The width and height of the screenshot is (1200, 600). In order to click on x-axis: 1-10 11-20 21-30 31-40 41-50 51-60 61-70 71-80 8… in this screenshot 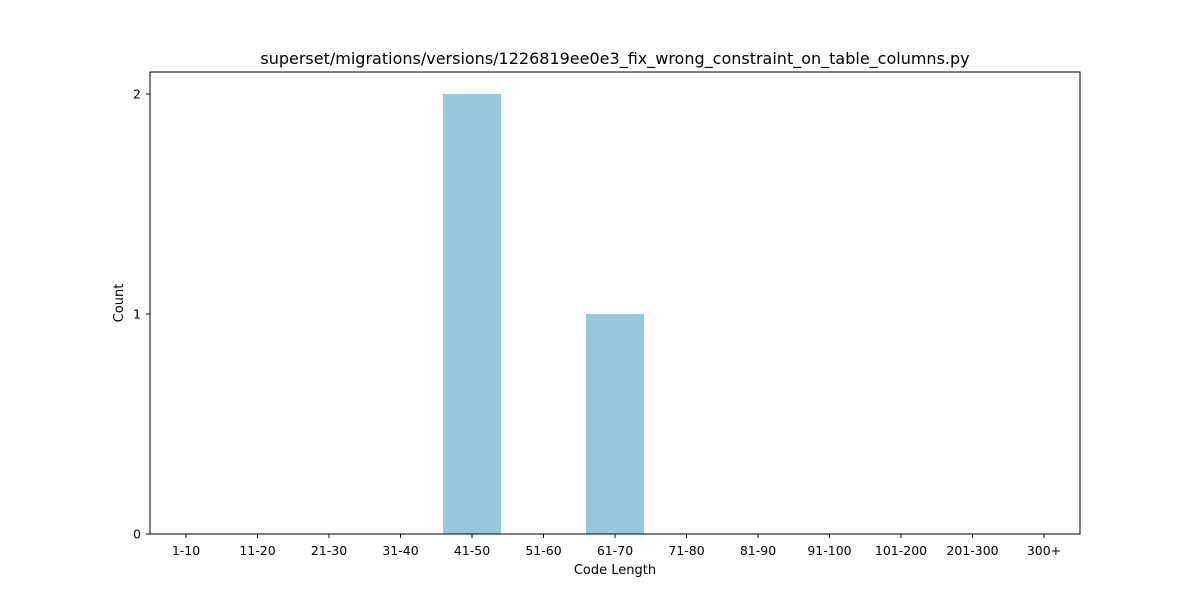, I will do `click(616, 546)`.